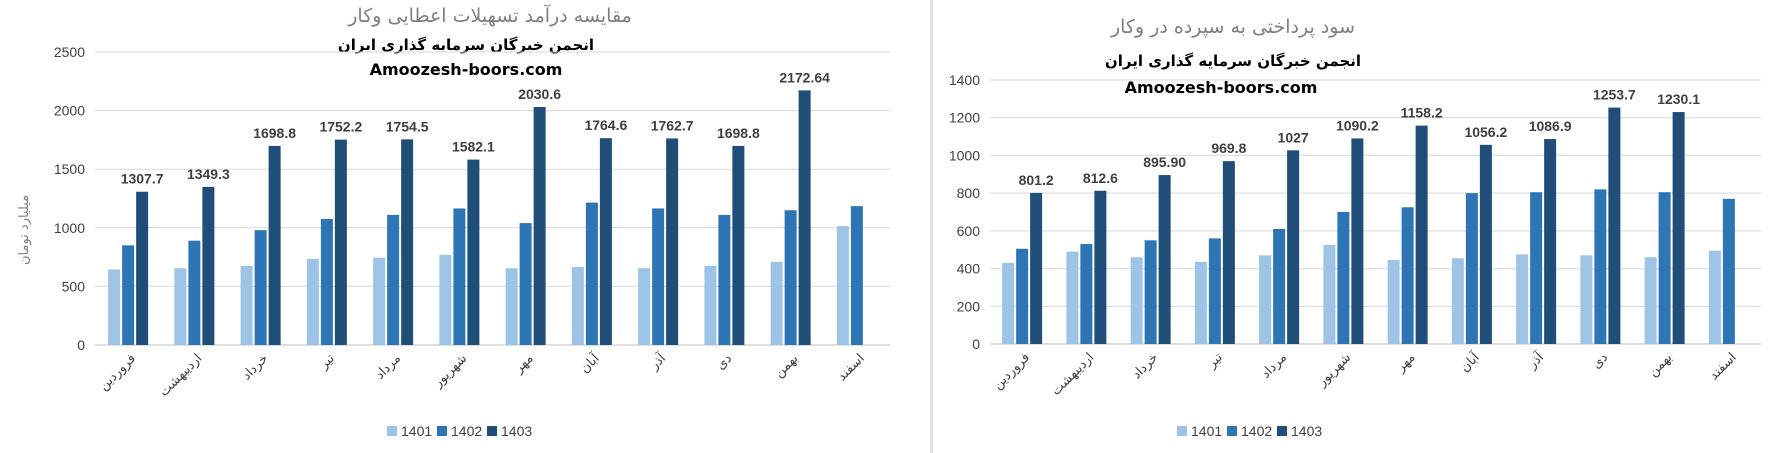 The image size is (1772, 453). What do you see at coordinates (1164, 162) in the screenshot?
I see `data-label: 895.90` at bounding box center [1164, 162].